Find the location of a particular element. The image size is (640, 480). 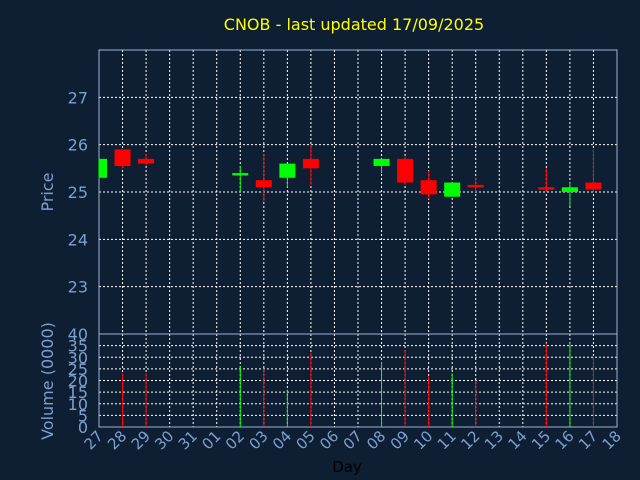

volume-tick-label: 35 is located at coordinates (78, 346).